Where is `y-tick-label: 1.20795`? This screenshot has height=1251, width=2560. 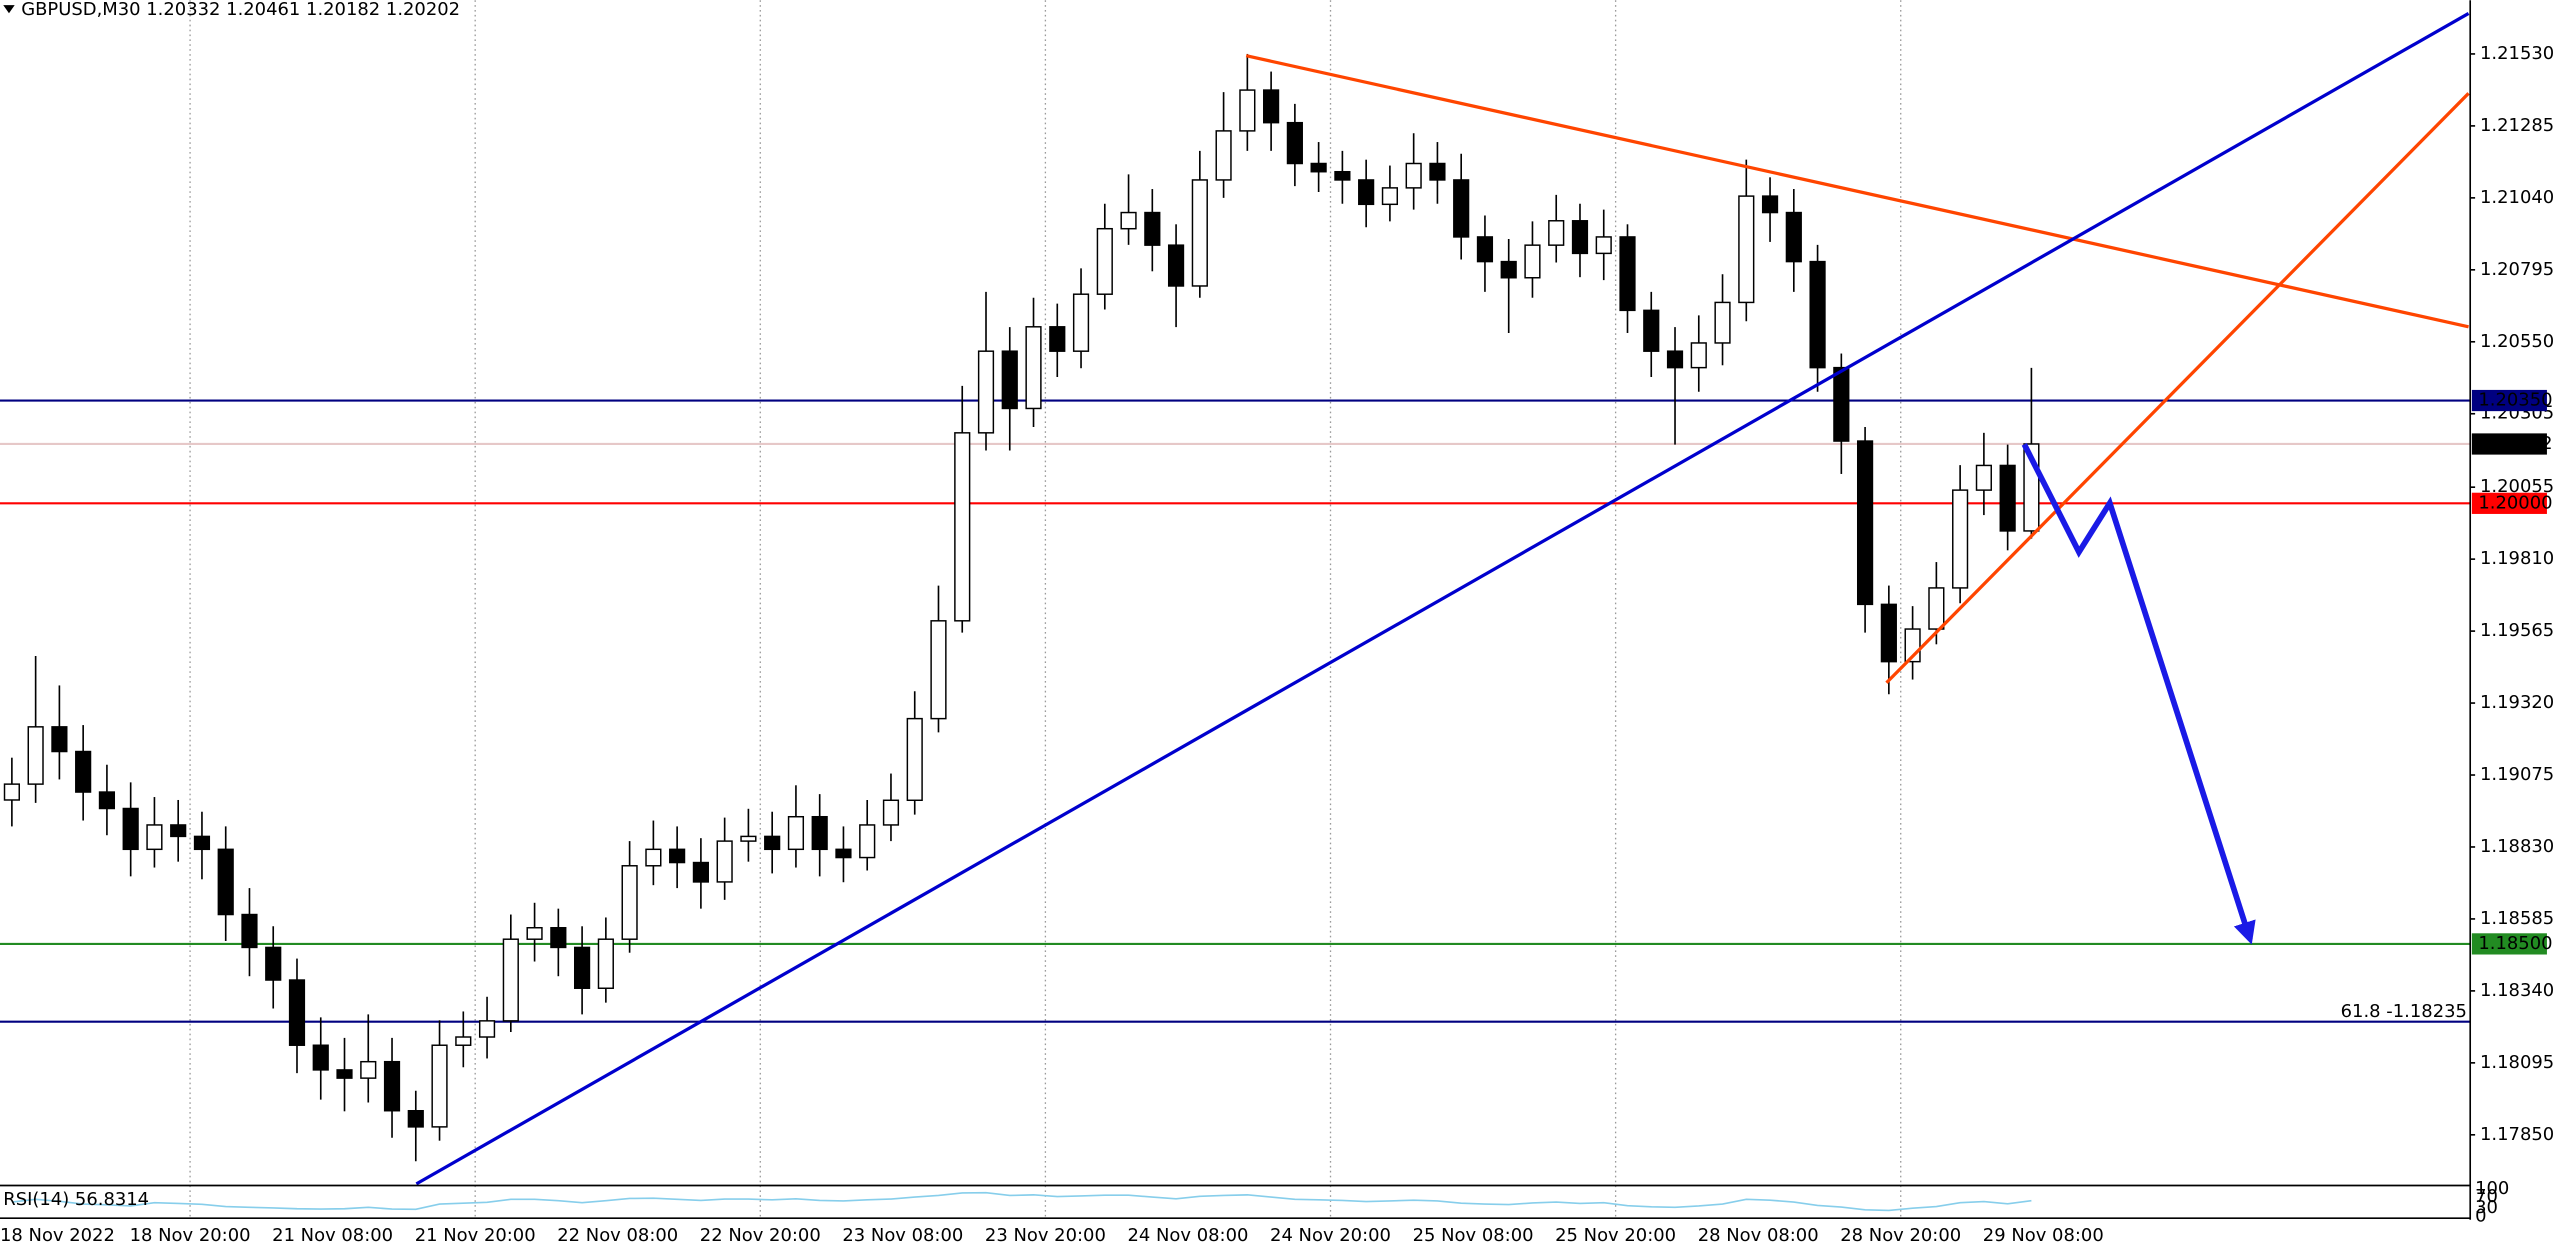
y-tick-label: 1.20795 is located at coordinates (2517, 269).